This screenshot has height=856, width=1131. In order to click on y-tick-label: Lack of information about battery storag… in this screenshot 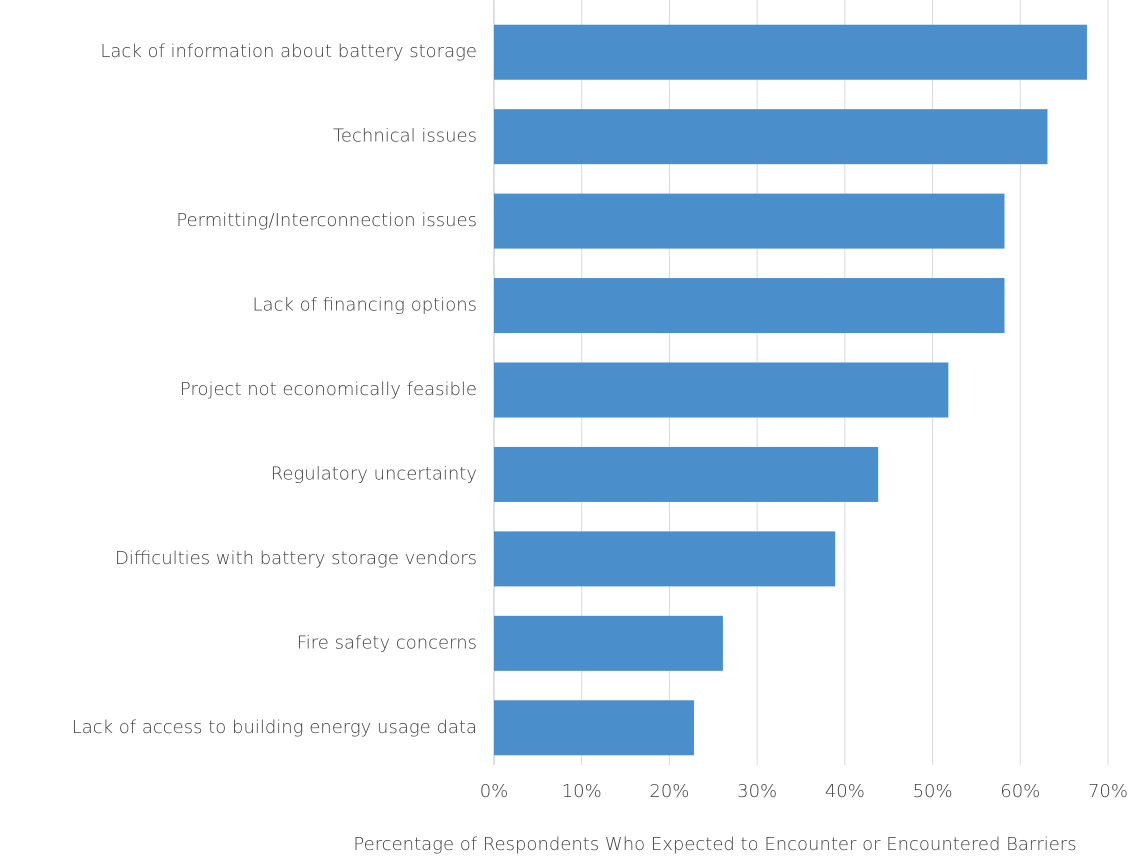, I will do `click(288, 51)`.